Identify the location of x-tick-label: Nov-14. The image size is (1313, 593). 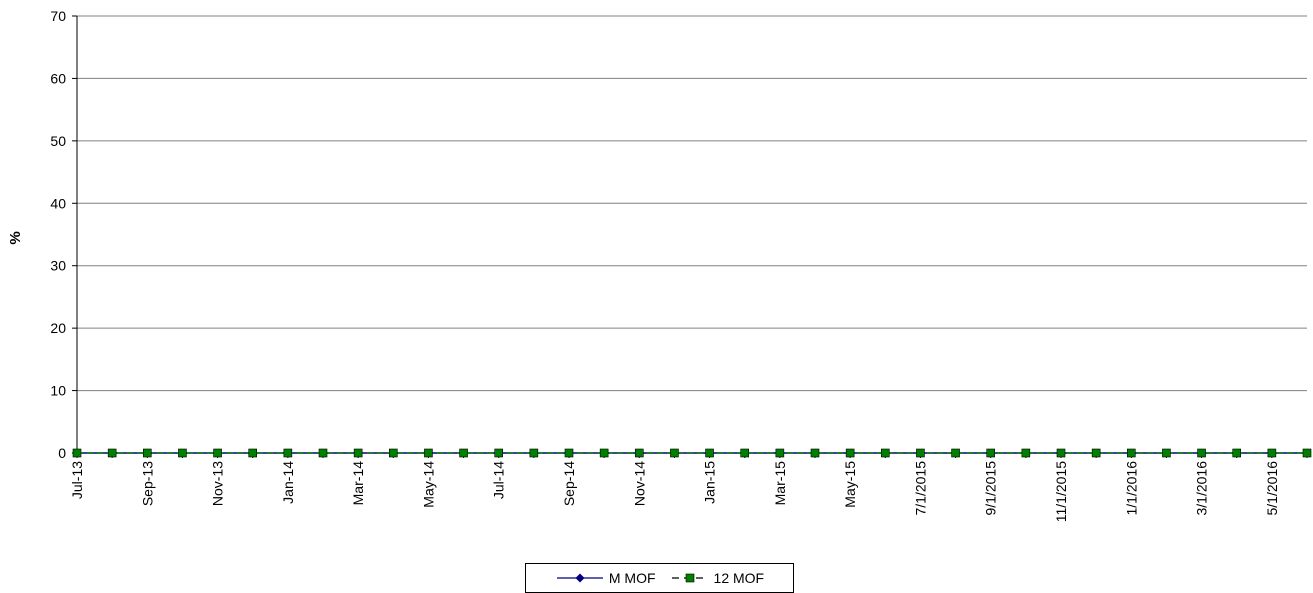
(639, 483).